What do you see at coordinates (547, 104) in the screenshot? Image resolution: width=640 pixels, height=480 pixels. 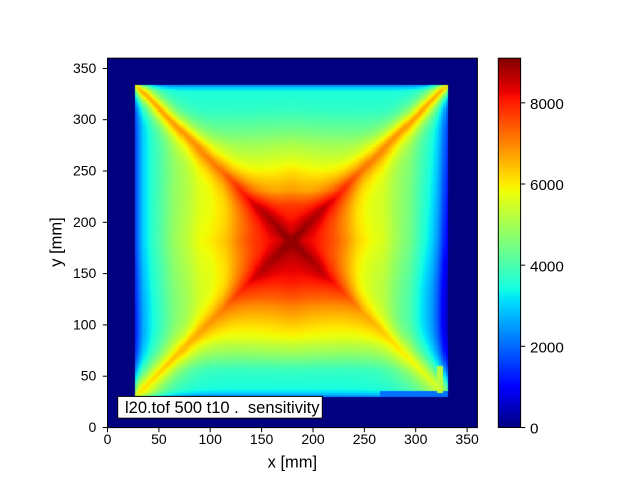 I see `svg-text: 8000` at bounding box center [547, 104].